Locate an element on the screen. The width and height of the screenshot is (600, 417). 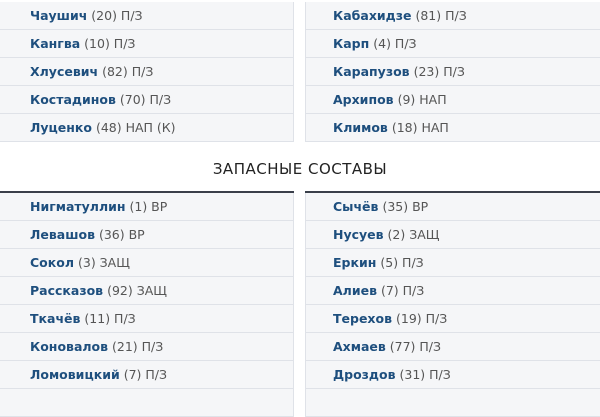
player: Кабахидзе (81) П/З is located at coordinates (400, 15).